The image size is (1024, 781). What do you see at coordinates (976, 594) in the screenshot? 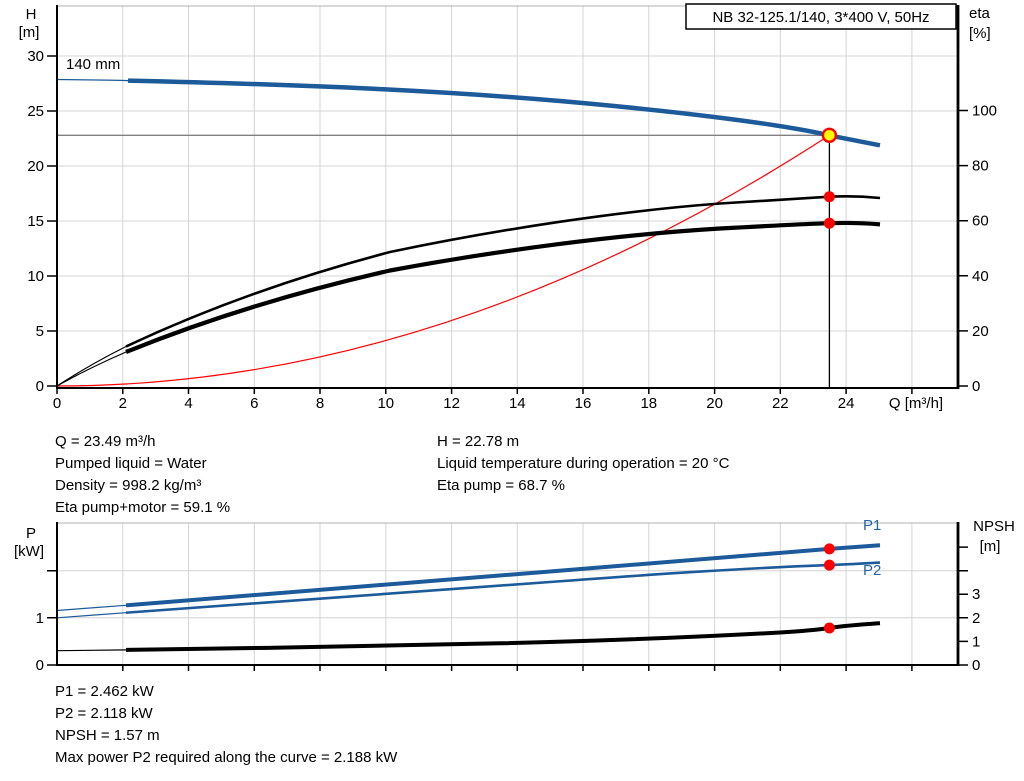
I see `y-right-tick-label: 3` at bounding box center [976, 594].